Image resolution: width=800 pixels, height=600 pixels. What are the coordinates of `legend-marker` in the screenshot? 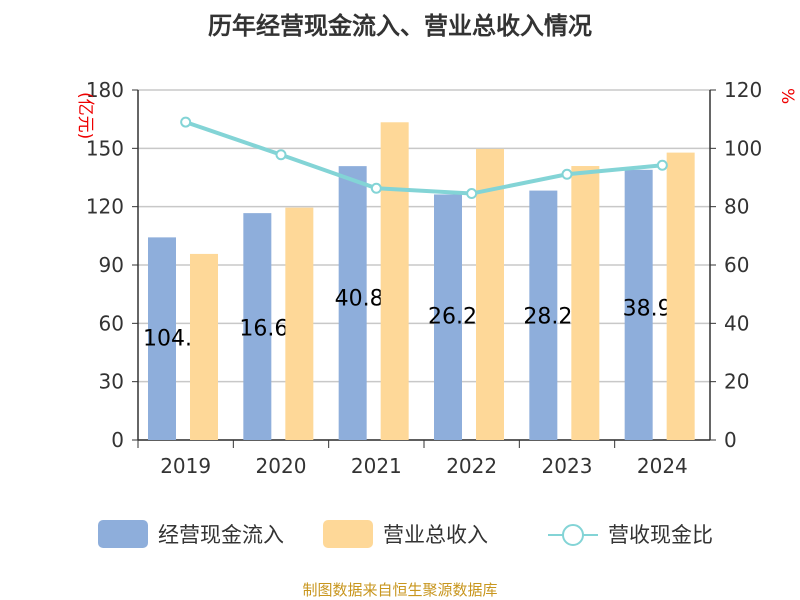 It's located at (573, 535).